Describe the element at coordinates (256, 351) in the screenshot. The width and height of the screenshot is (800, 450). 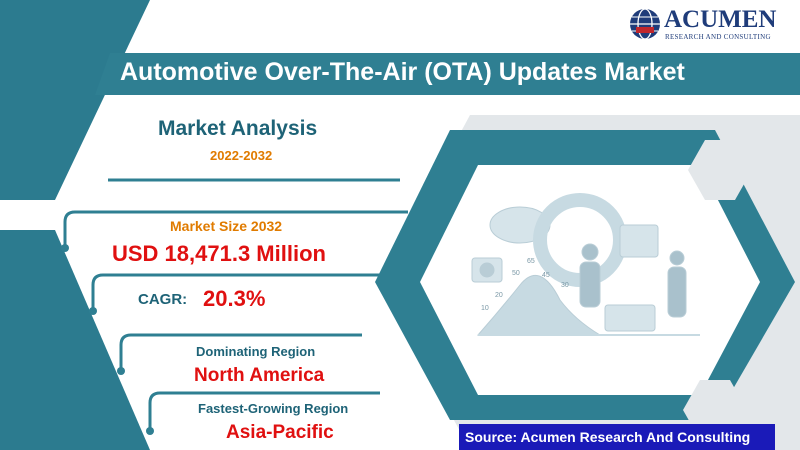
I see `dominating-region-label: Dominating Region` at that location.